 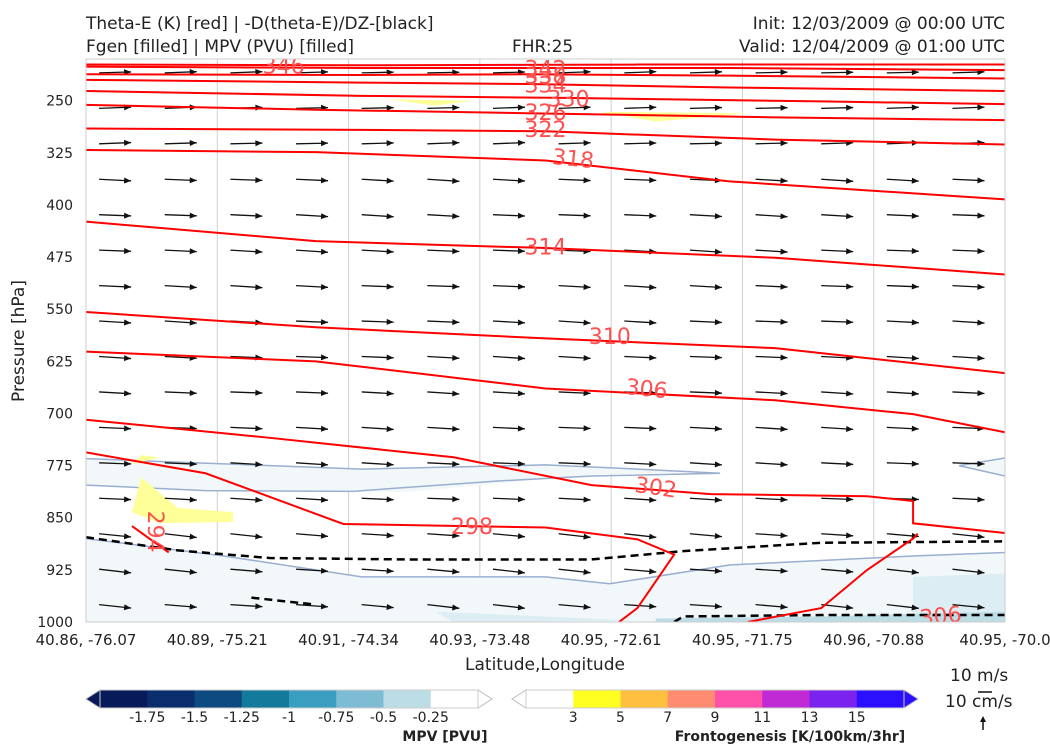 I want to click on y-tick-label: 775, so click(x=59, y=467).